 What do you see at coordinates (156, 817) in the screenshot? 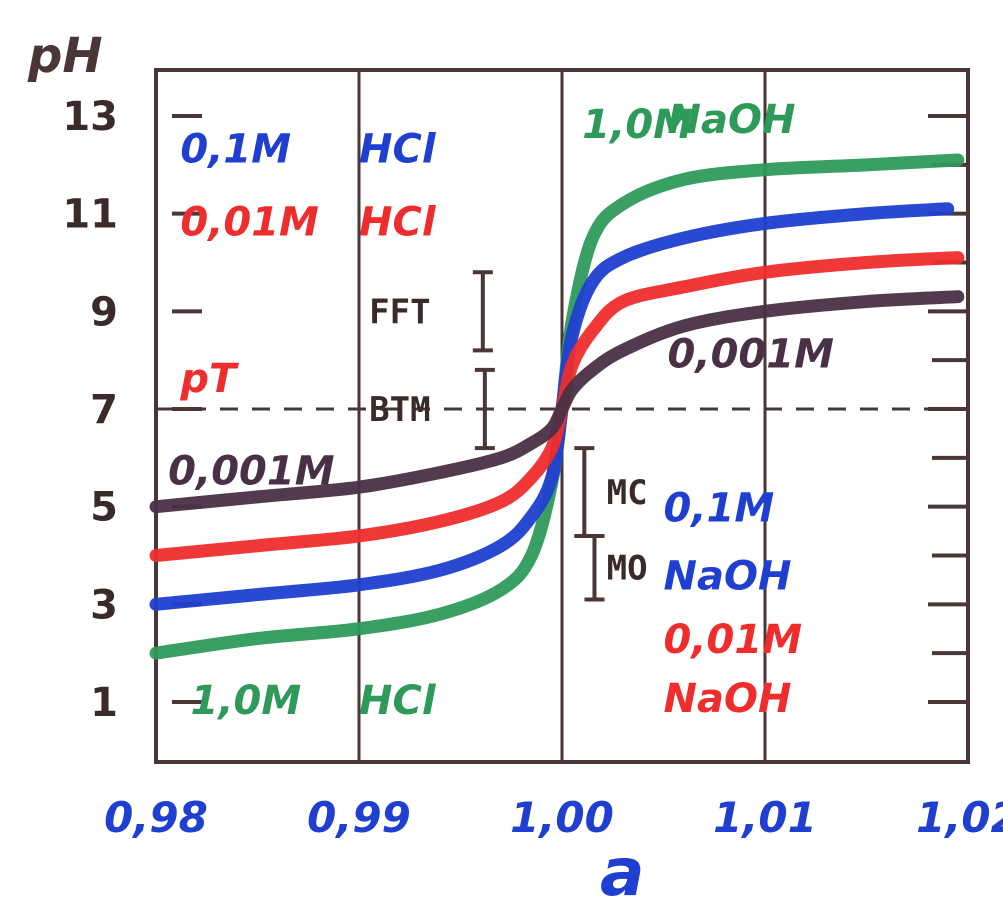
I see `x-tick-label: 0,98` at bounding box center [156, 817].